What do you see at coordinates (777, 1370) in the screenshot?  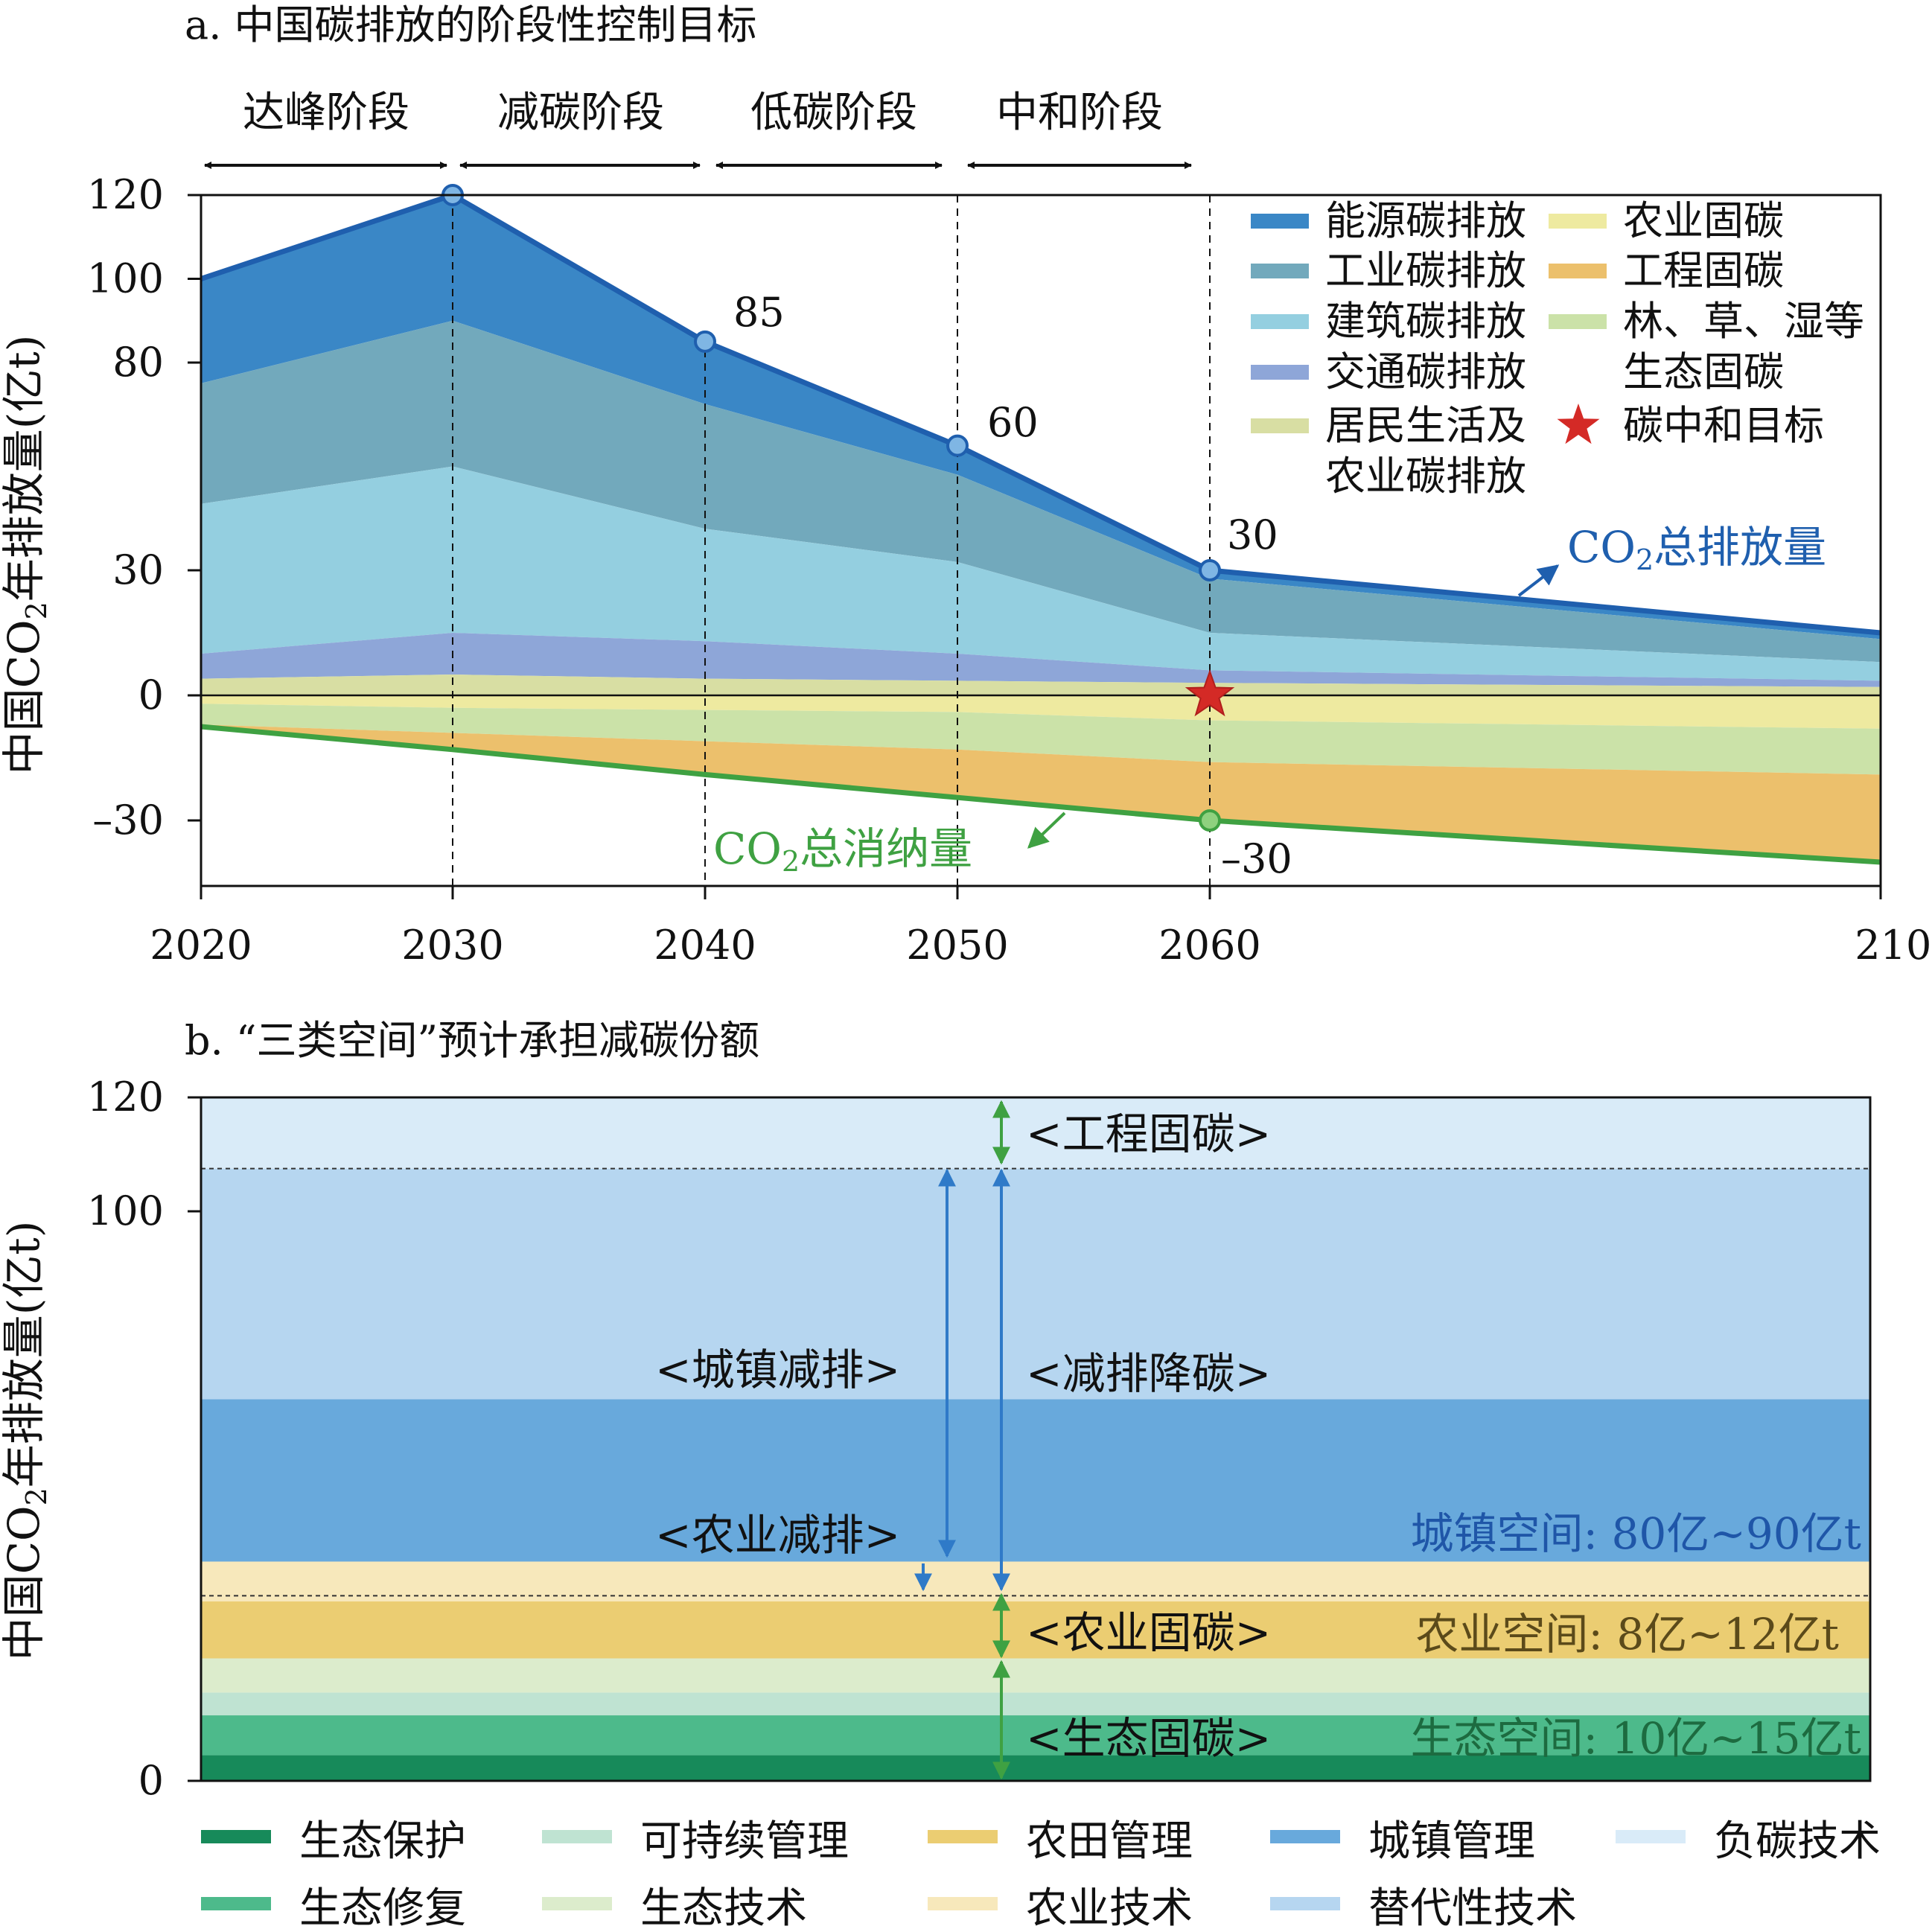 I see `annotation-urban-reduction: <城镇减排>` at bounding box center [777, 1370].